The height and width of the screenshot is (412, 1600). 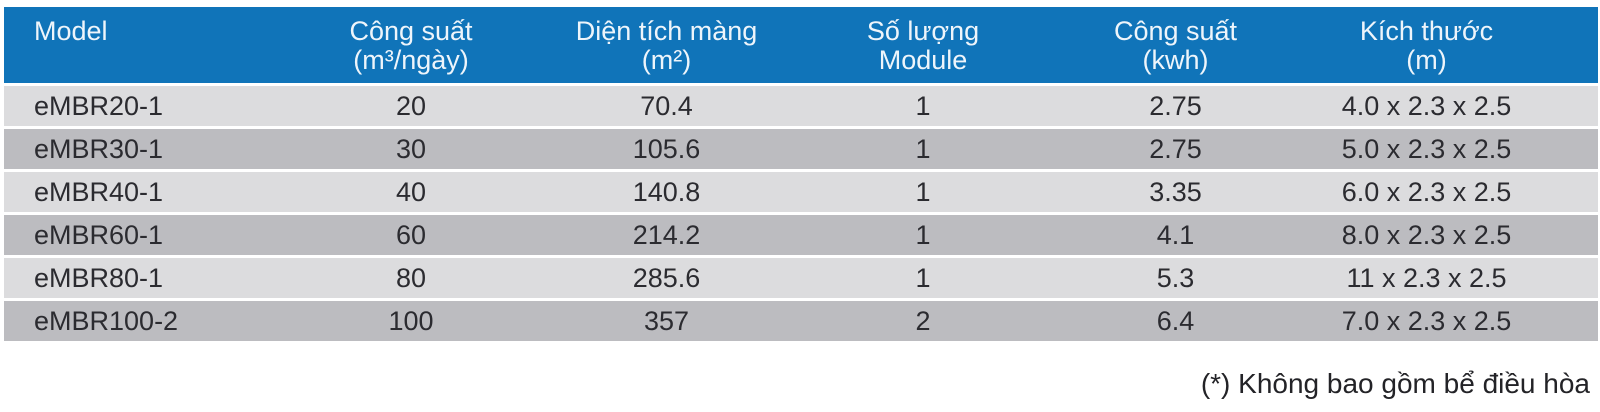 What do you see at coordinates (666, 276) in the screenshot?
I see `cell-membrane-area: 285.6` at bounding box center [666, 276].